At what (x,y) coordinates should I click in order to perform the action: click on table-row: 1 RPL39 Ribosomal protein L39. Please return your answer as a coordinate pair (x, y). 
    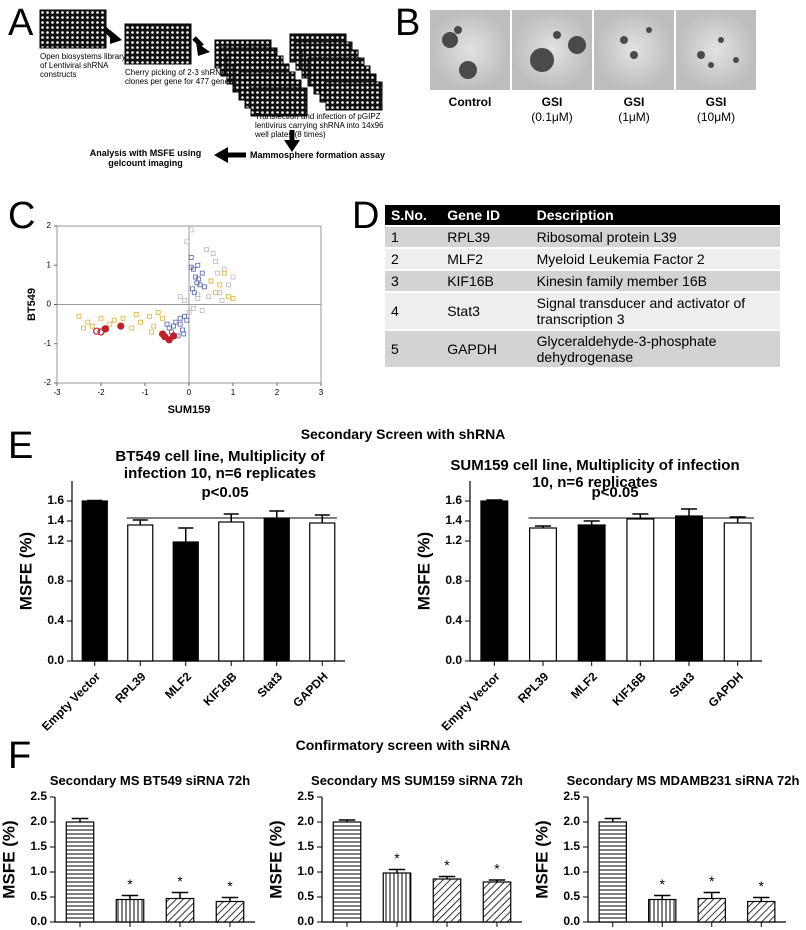
    Looking at the image, I should click on (582, 237).